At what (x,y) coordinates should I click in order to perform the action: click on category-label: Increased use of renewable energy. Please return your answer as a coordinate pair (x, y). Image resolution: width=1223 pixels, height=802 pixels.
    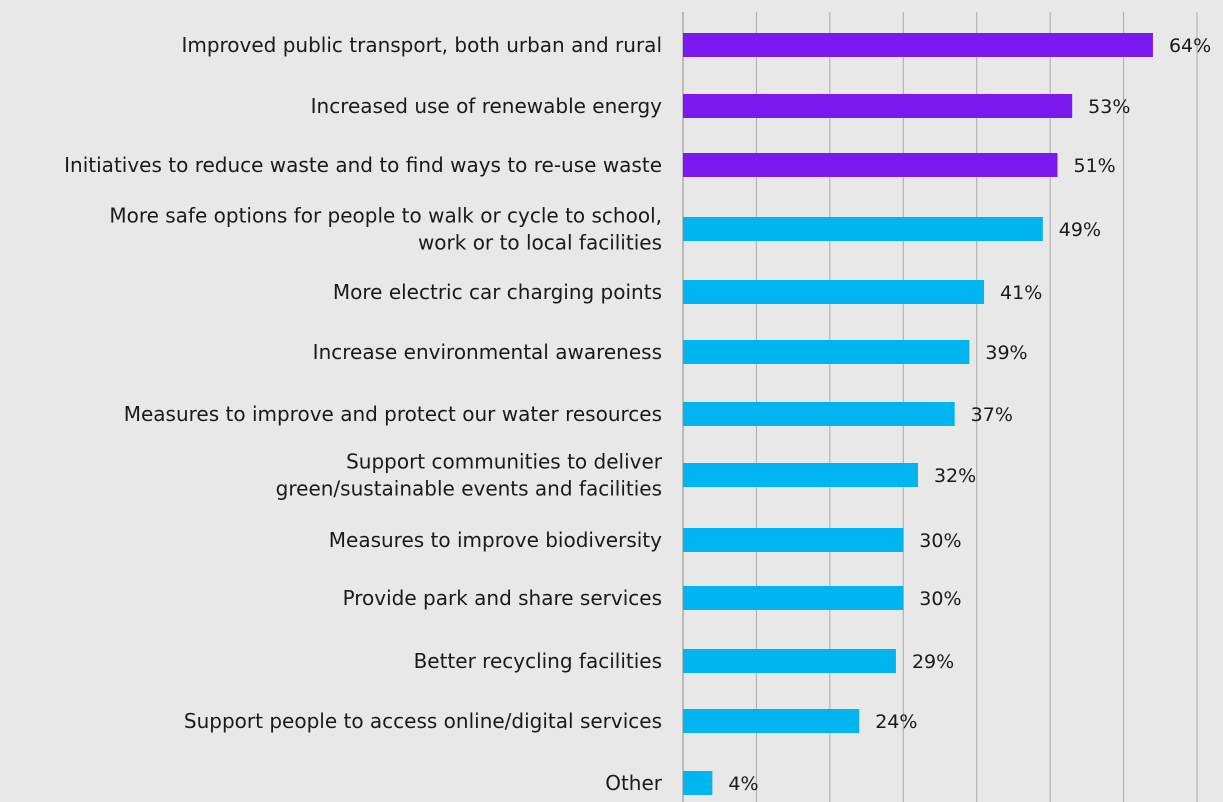
    Looking at the image, I should click on (487, 106).